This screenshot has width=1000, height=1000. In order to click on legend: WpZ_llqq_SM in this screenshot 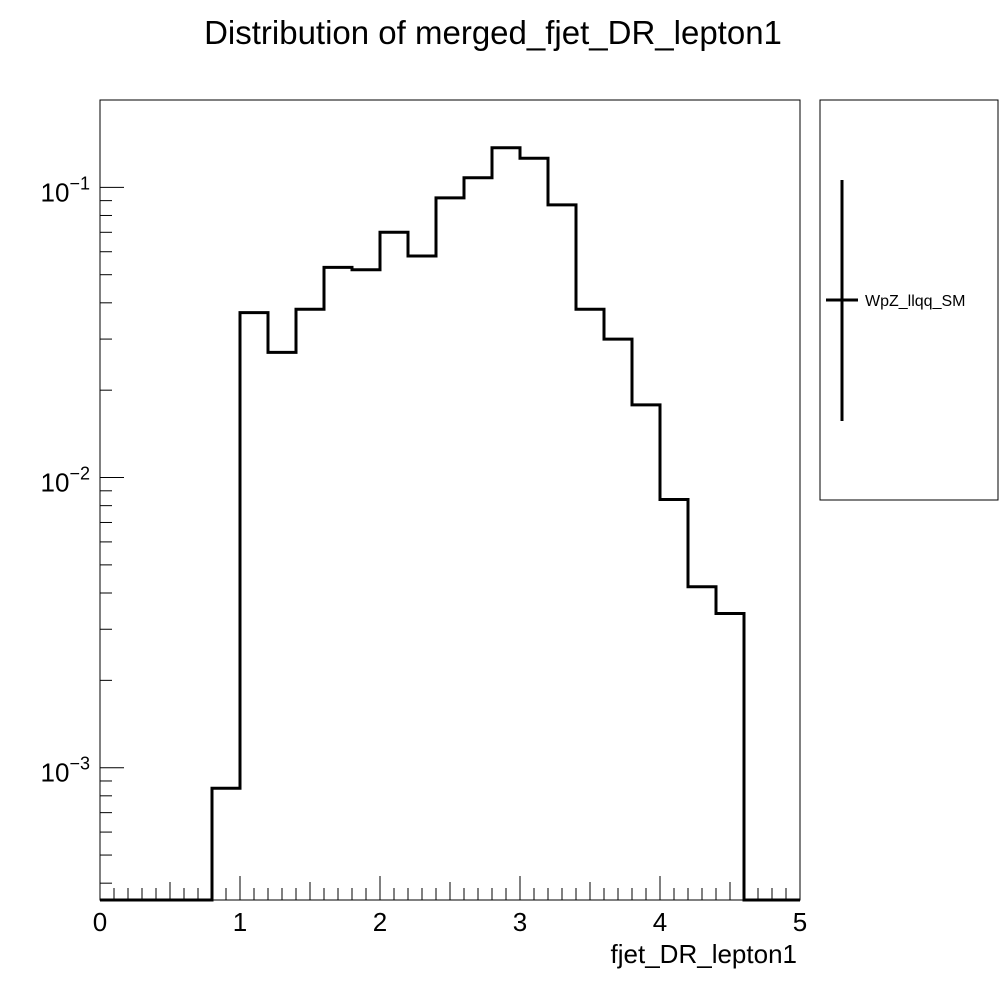, I will do `click(909, 300)`.